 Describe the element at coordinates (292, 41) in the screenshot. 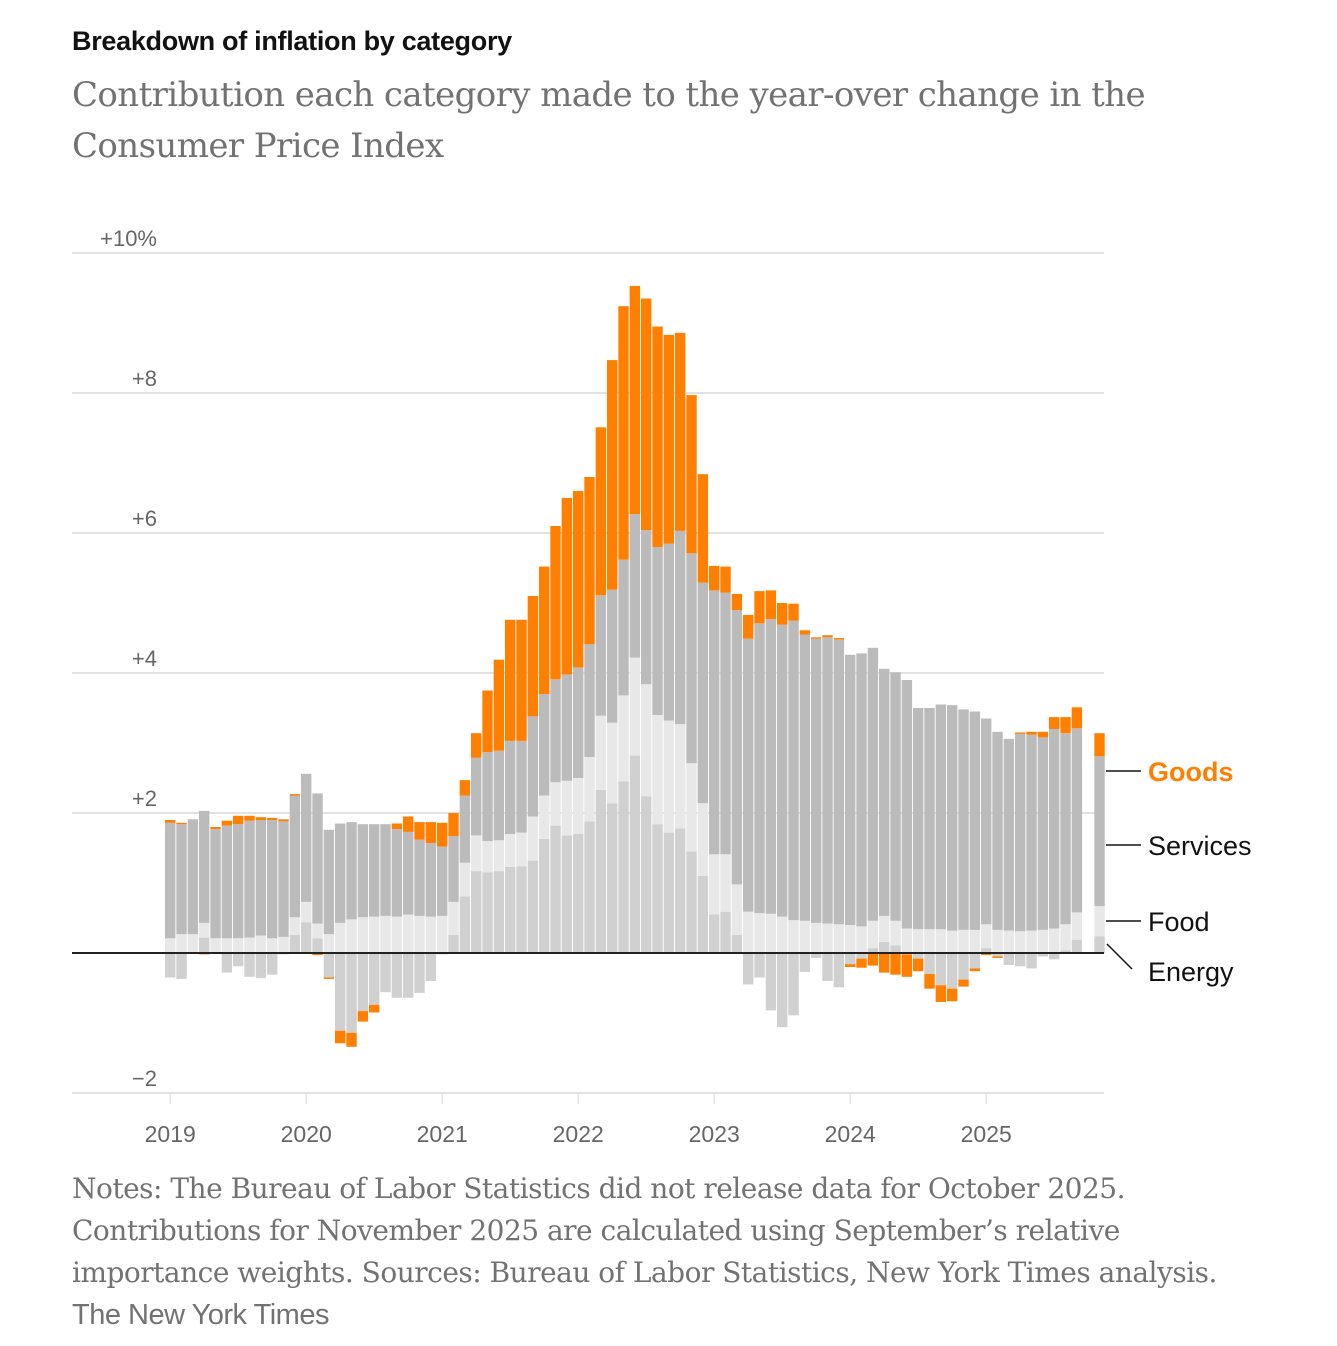

I see `chart-title: Breakdown of inflation by category` at that location.